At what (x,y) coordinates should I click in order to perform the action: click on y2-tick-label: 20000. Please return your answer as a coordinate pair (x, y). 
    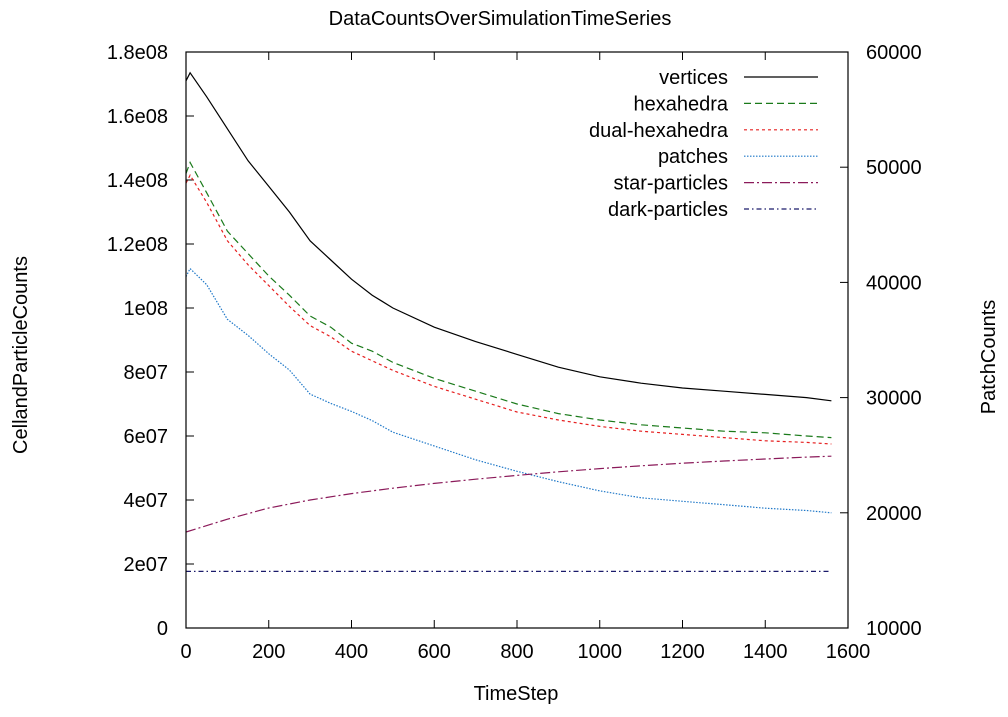
    Looking at the image, I should click on (894, 514).